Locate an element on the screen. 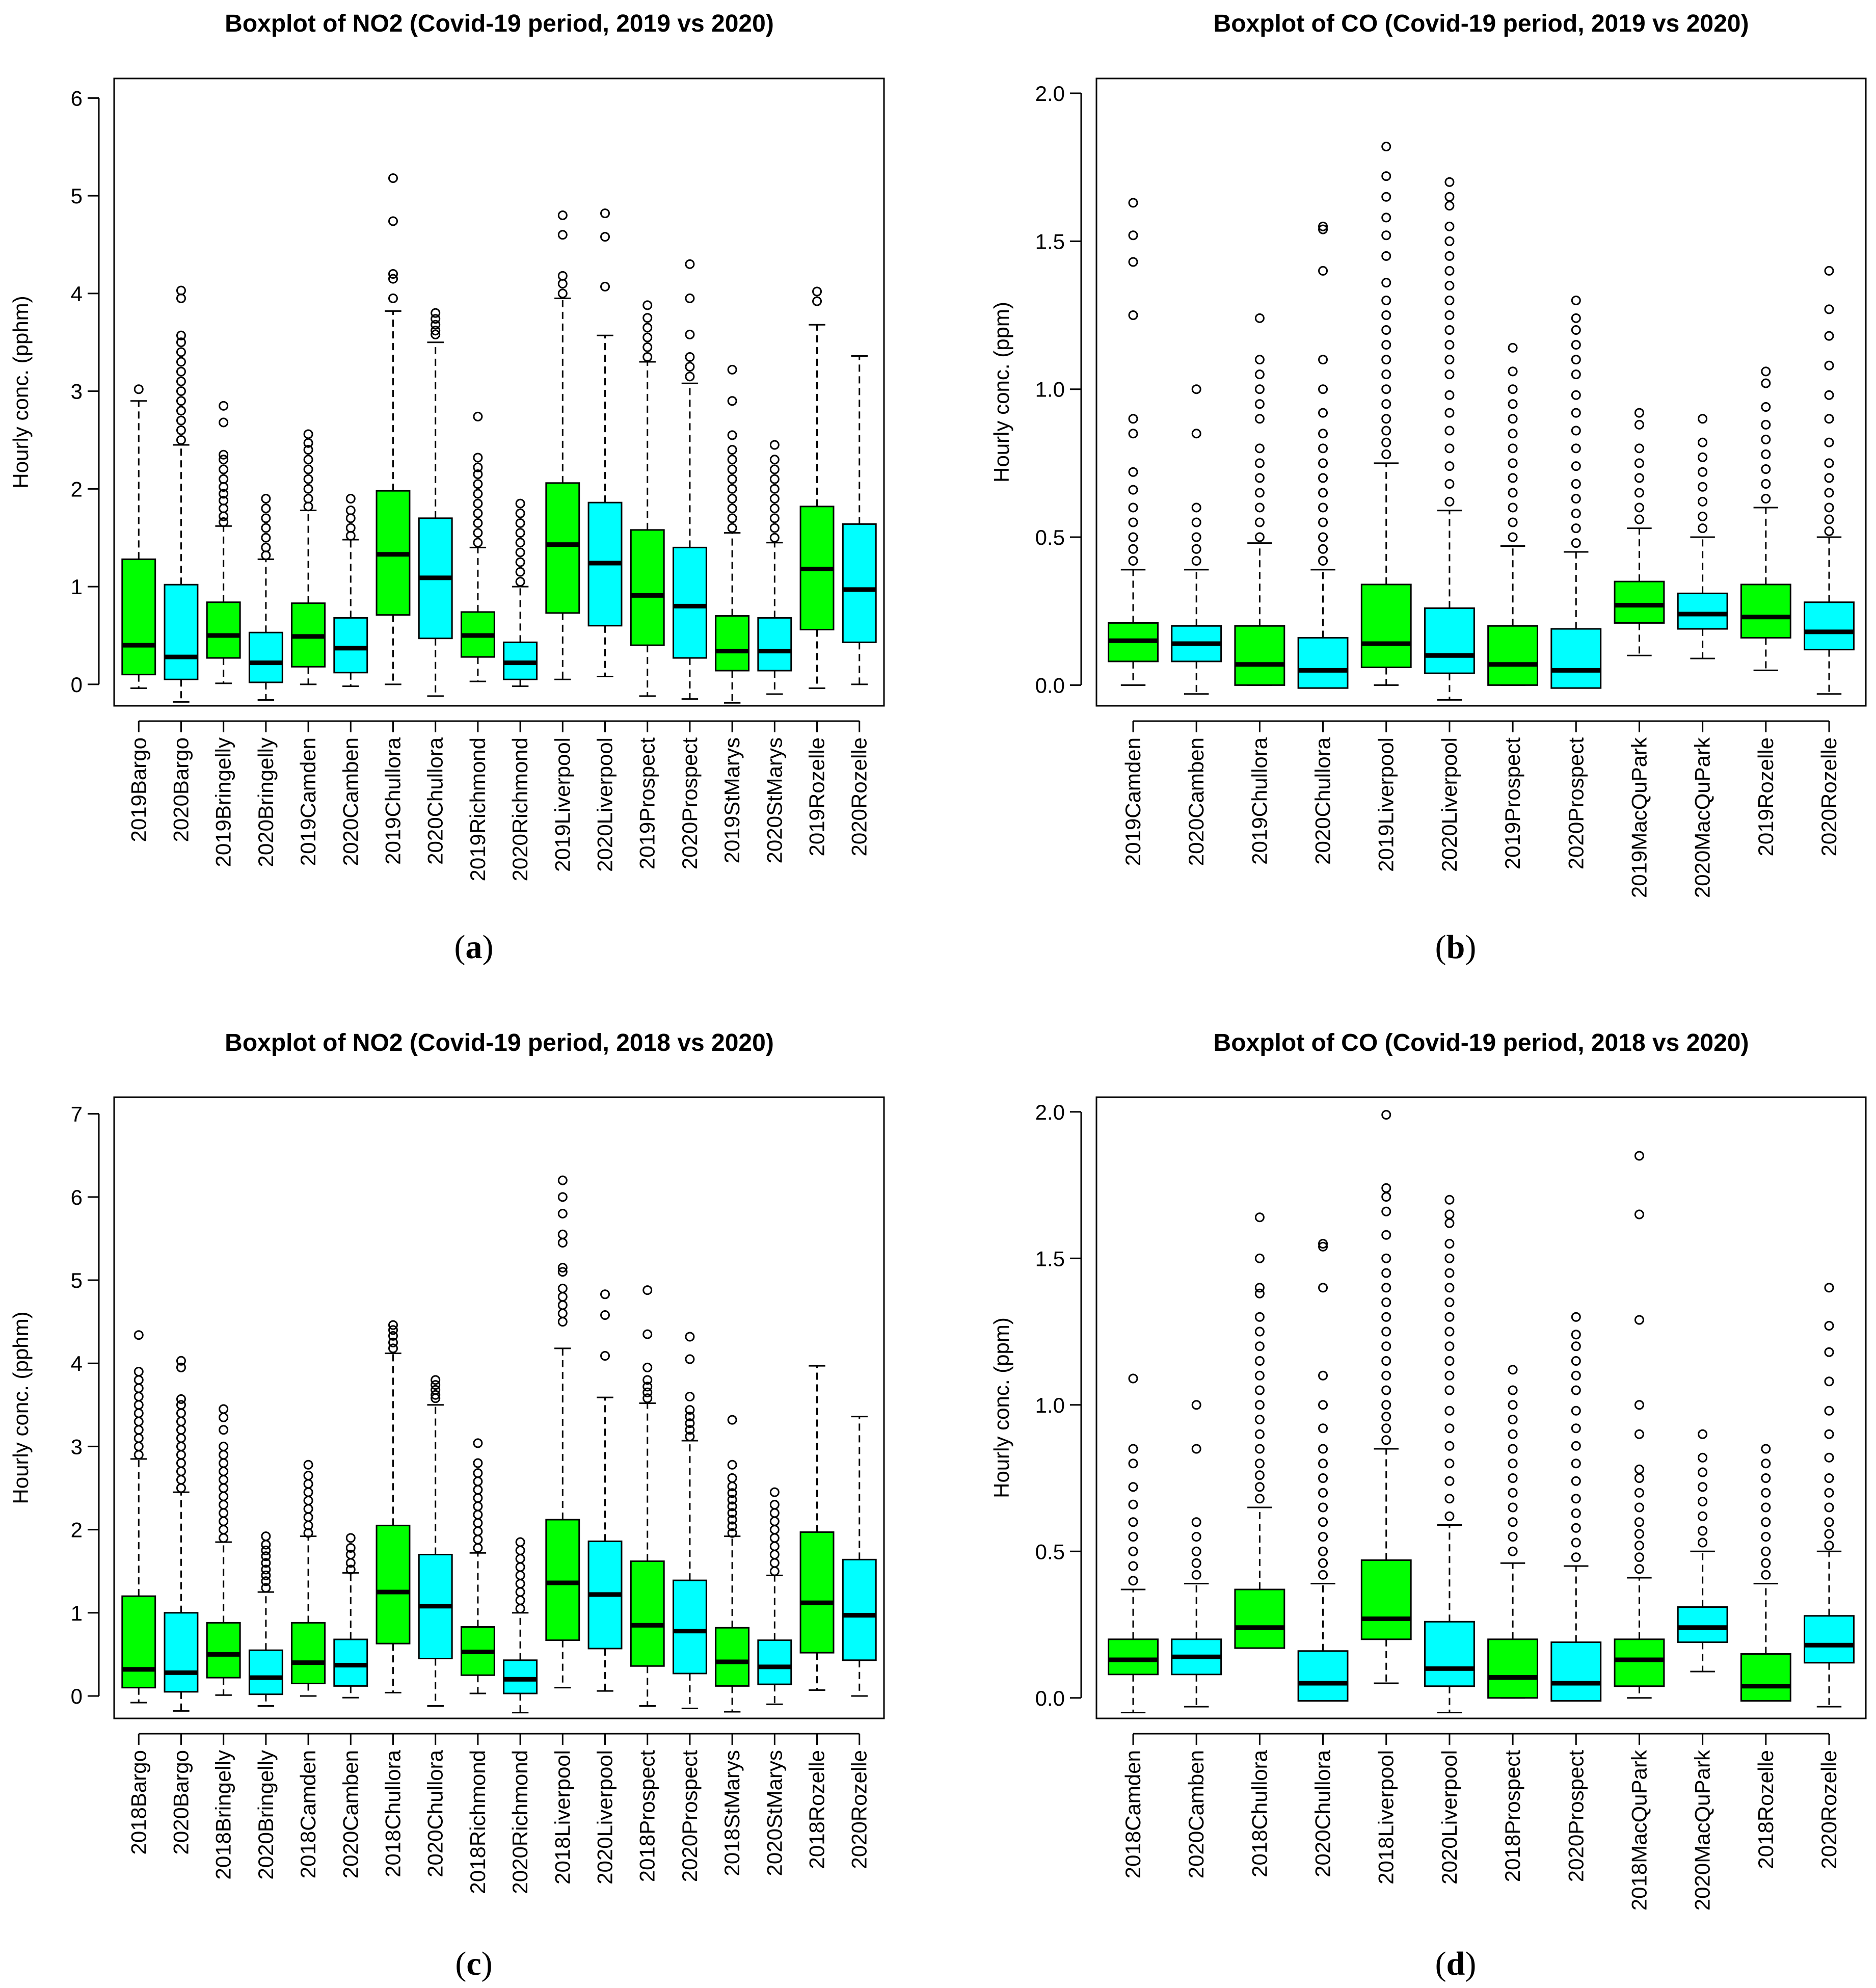 This screenshot has width=1876, height=1988. panel-caption: (d) is located at coordinates (1456, 1963).